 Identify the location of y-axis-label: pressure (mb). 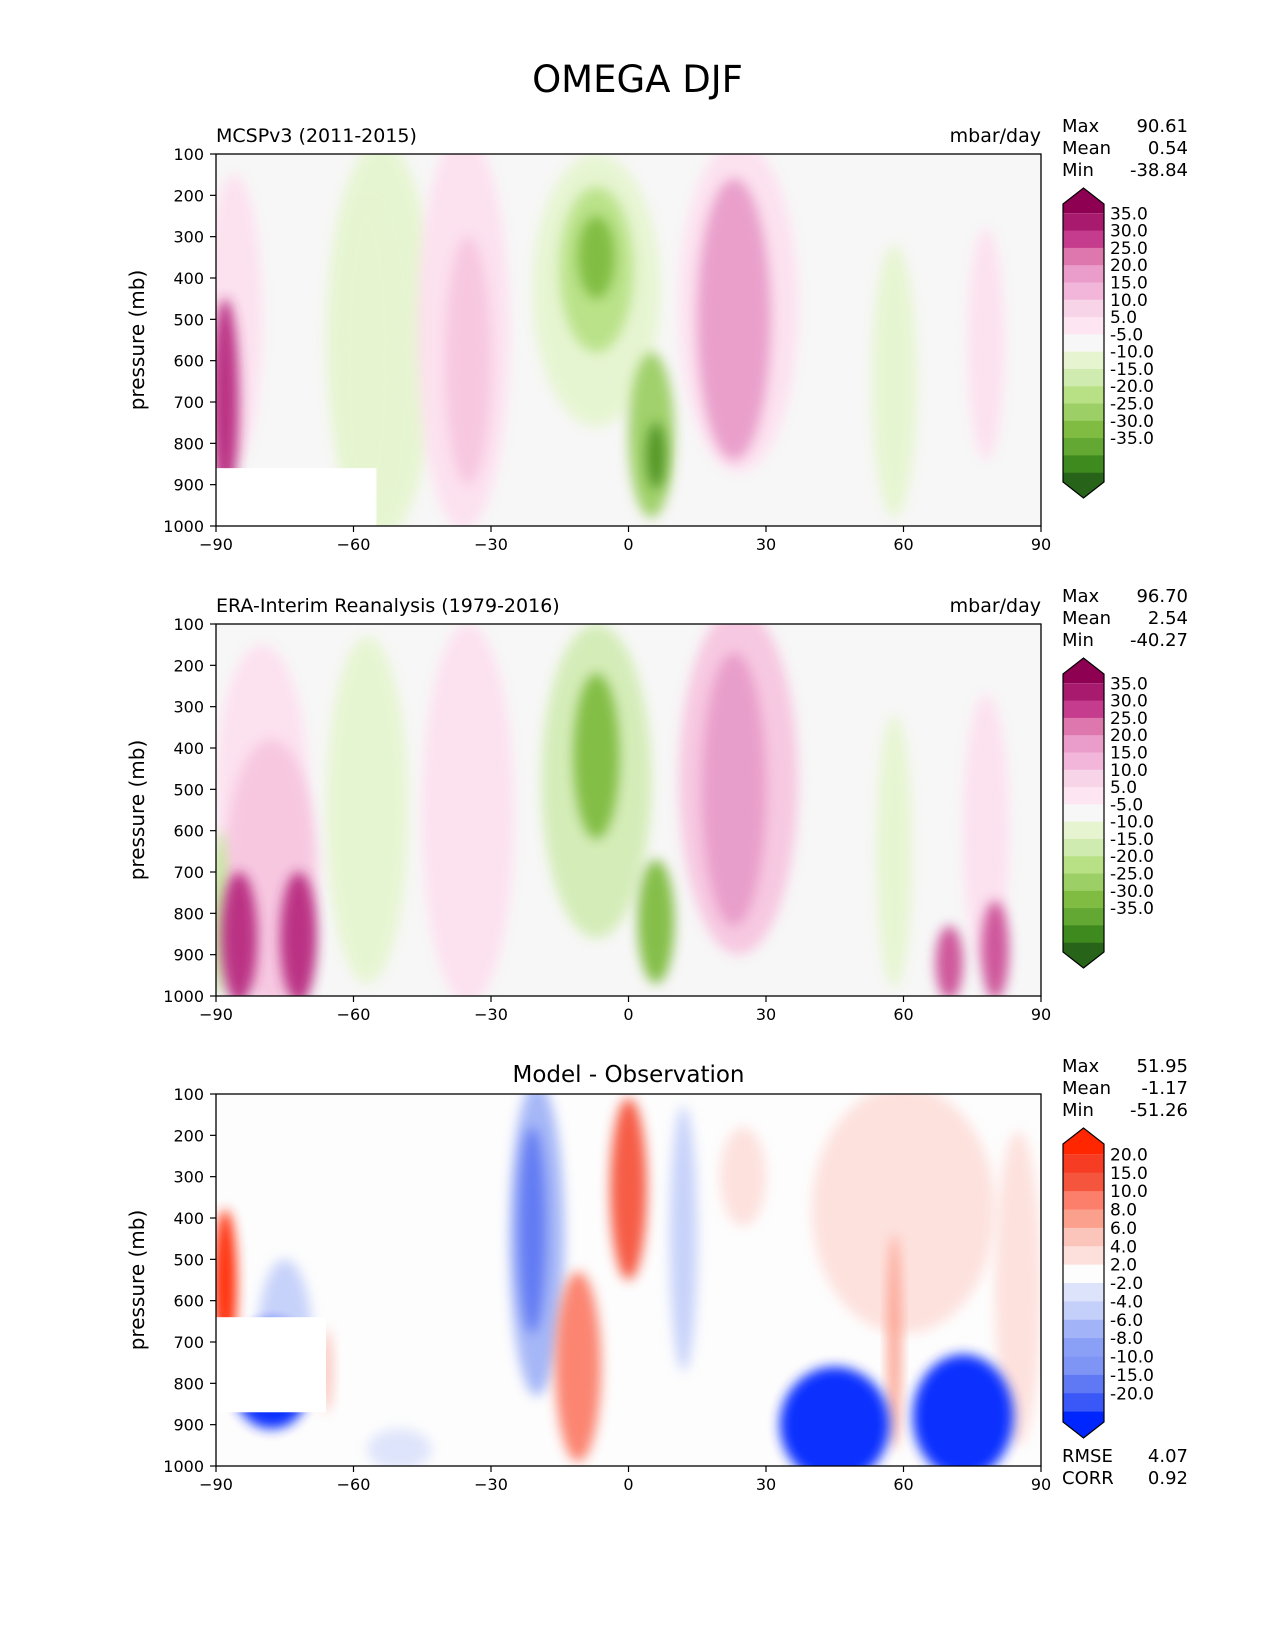
(137, 810).